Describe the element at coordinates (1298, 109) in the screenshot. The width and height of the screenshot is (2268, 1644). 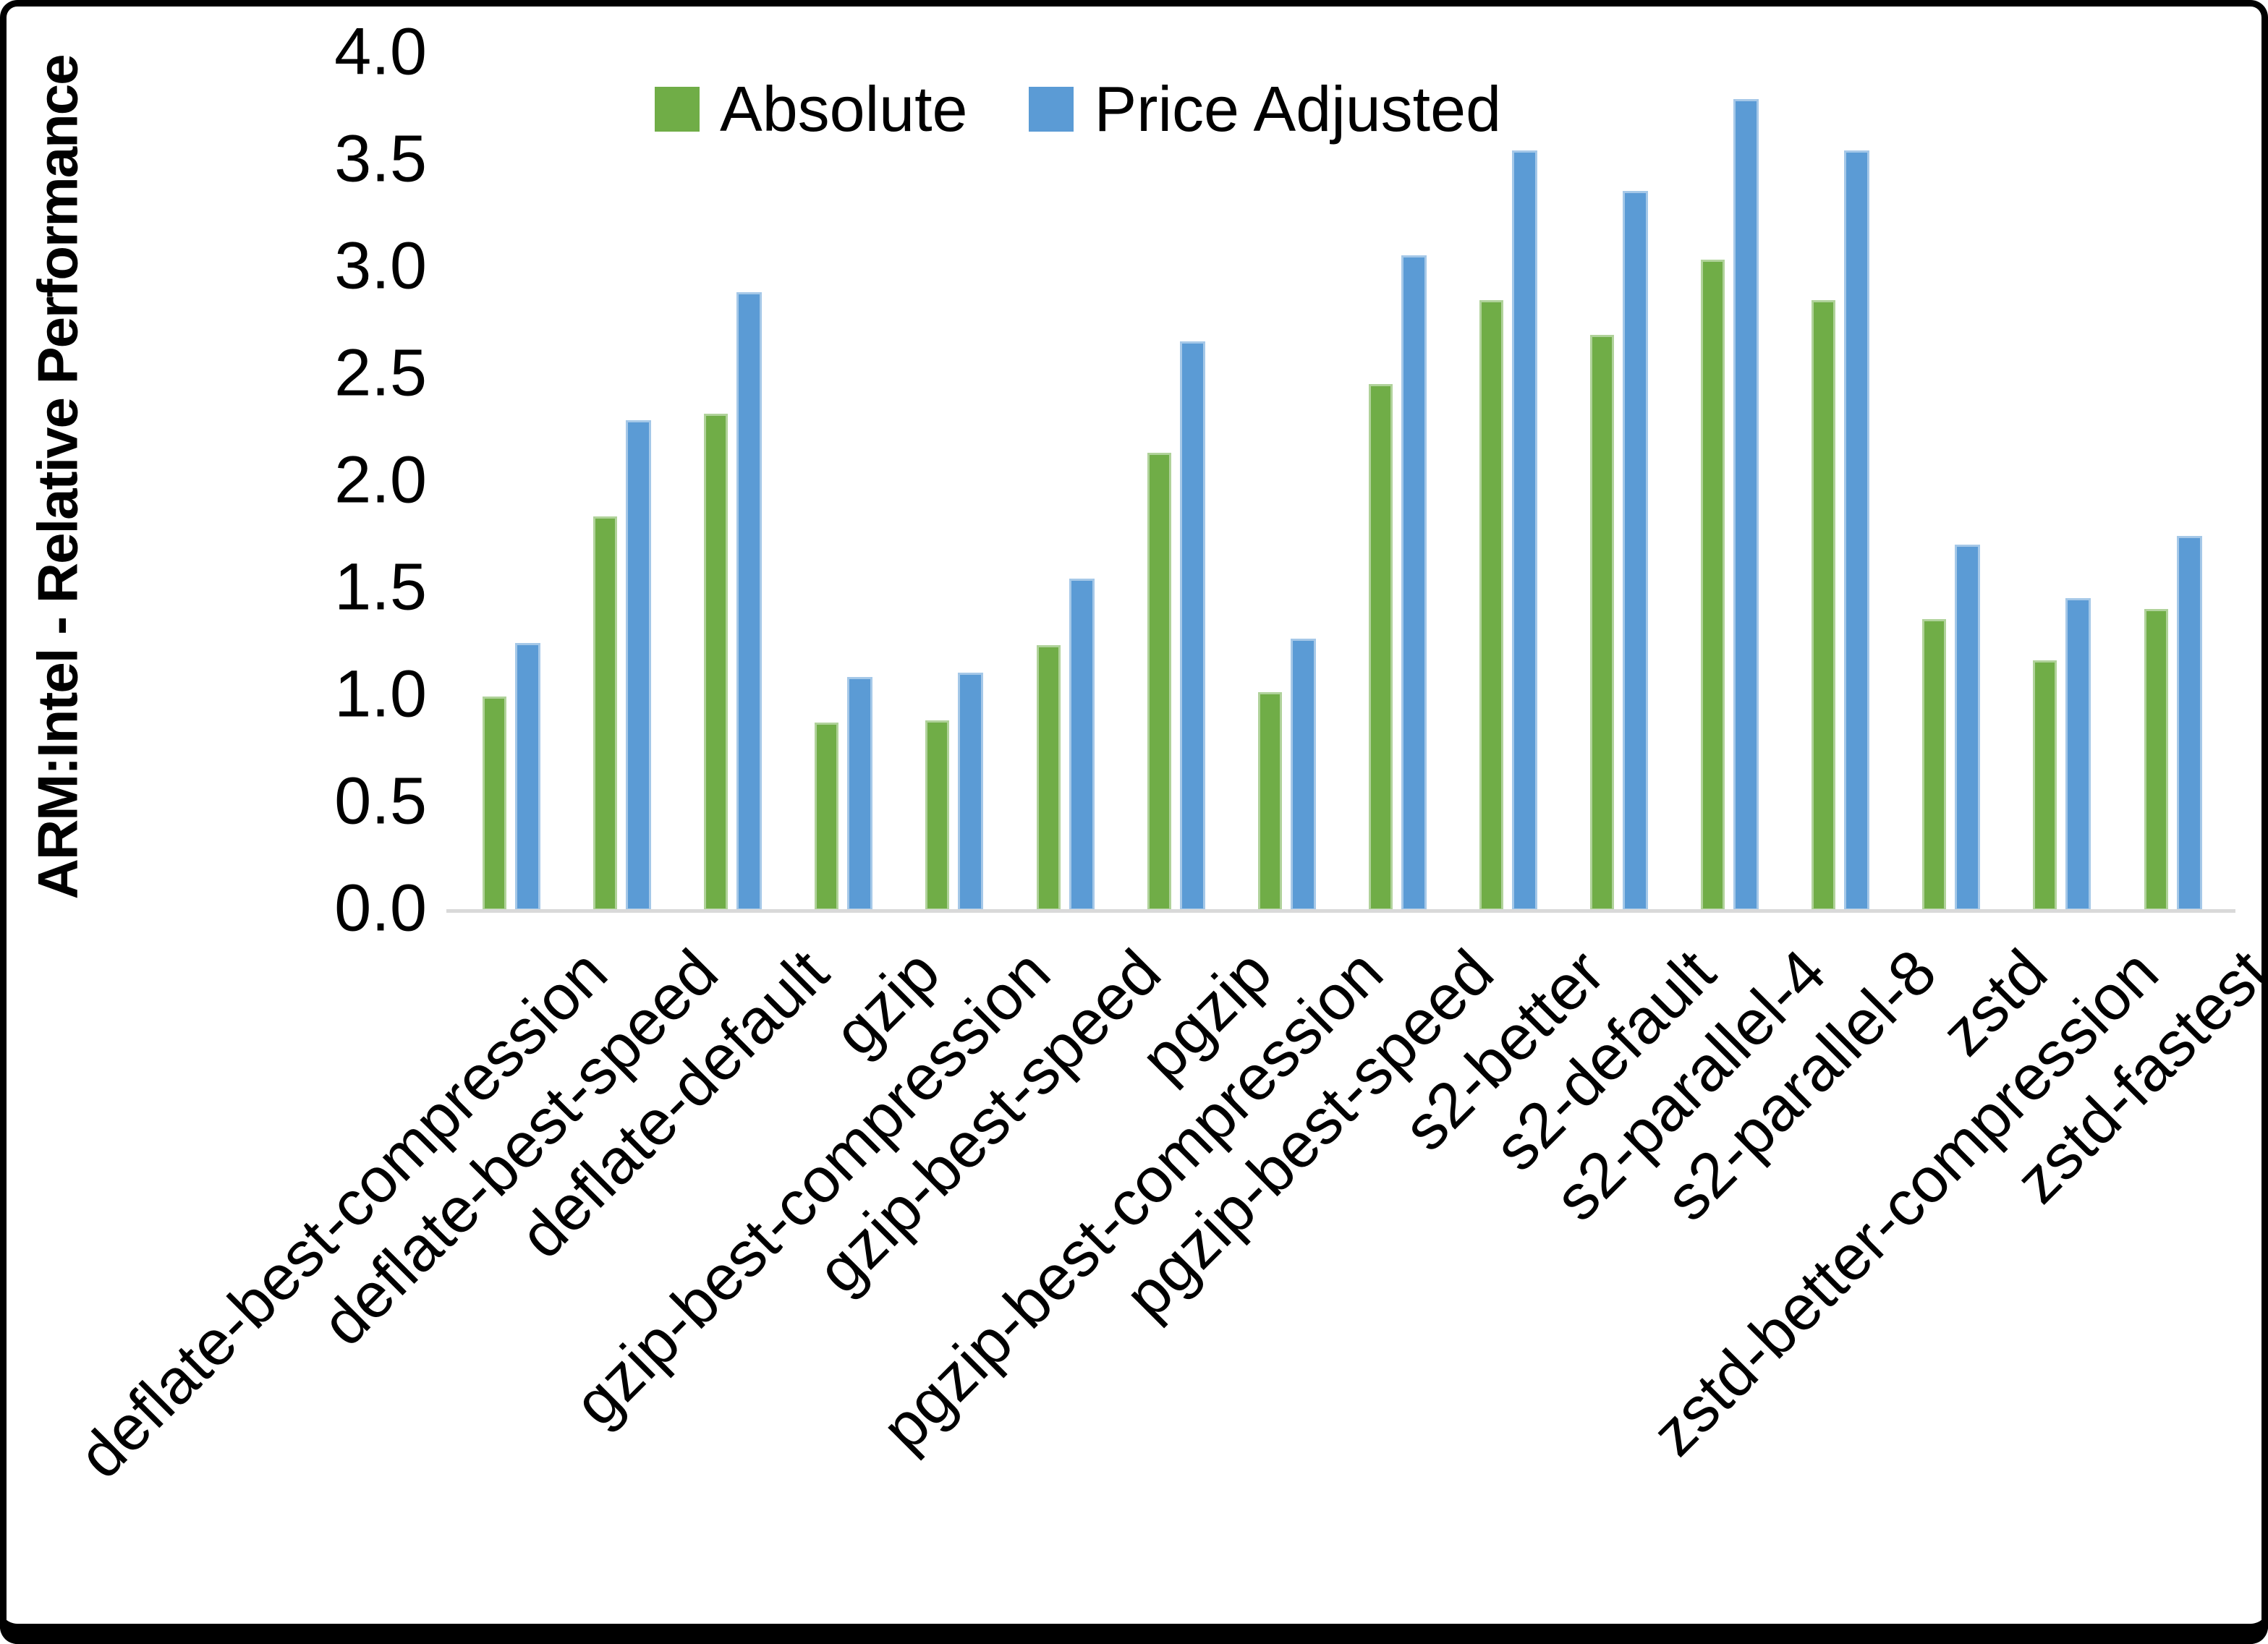
I see `legend-label: Price Adjusted` at that location.